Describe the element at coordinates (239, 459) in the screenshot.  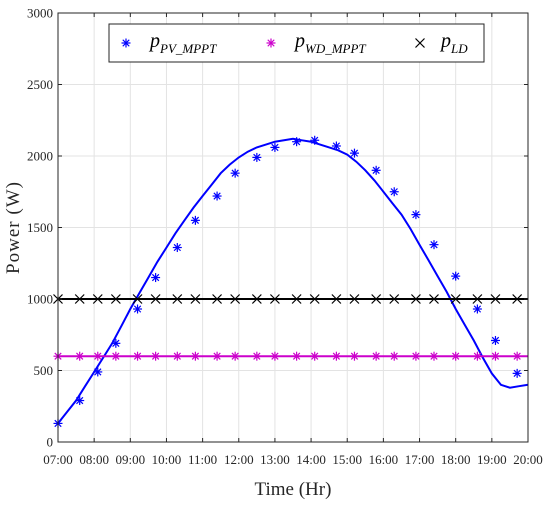
I see `x-tick-label: 12:00` at that location.